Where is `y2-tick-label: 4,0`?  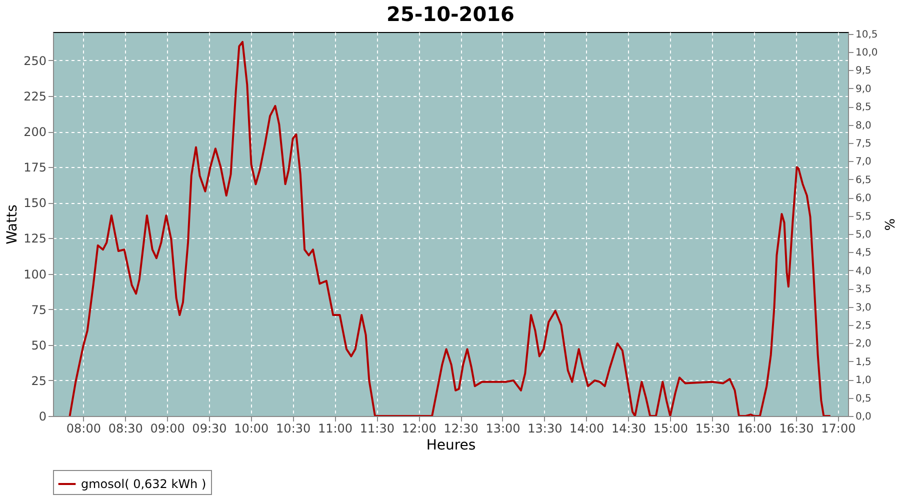
y2-tick-label: 4,0 is located at coordinates (864, 271).